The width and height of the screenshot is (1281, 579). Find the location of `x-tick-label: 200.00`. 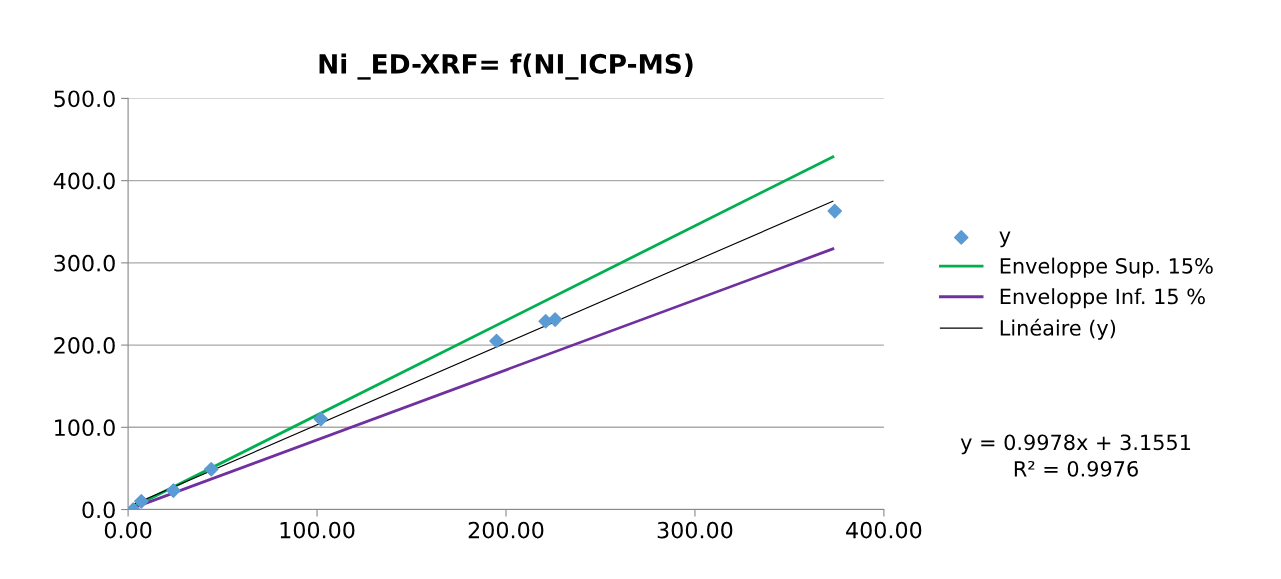

x-tick-label: 200.00 is located at coordinates (506, 530).